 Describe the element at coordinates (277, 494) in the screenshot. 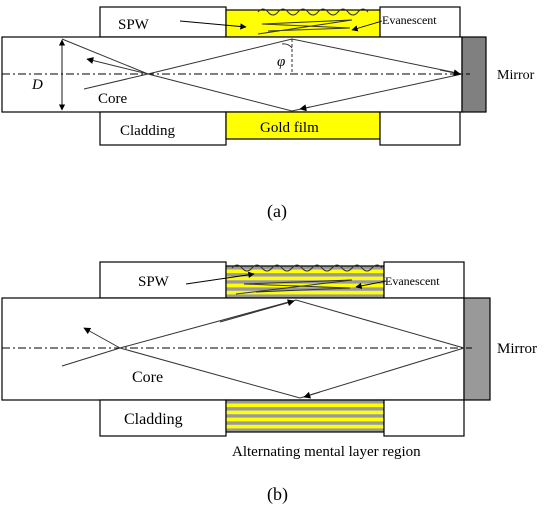

I see `caption-b: (b)` at that location.